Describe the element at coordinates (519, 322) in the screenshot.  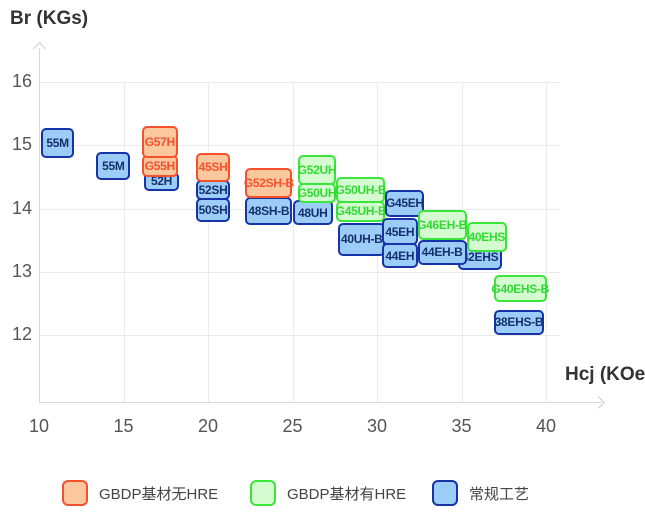
I see `grade-box-38ehs-b: 38EHS-B` at that location.